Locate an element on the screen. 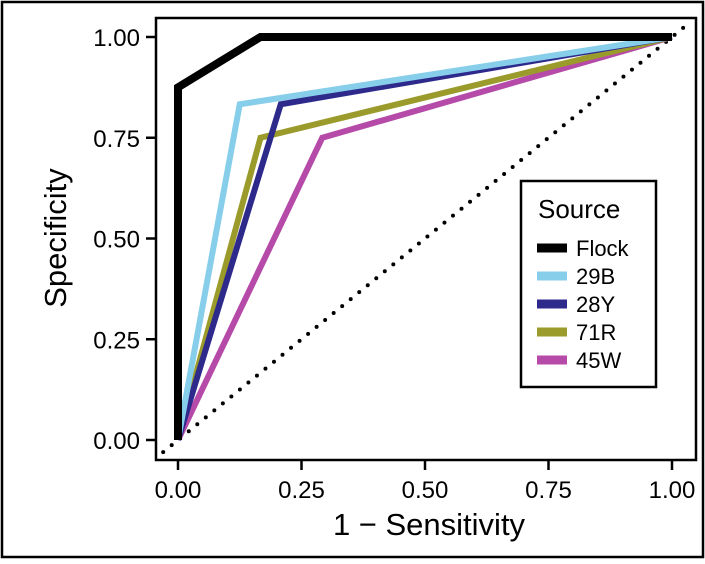 Image resolution: width=705 pixels, height=564 pixels. legend: Source Flock 29B 28Y 71R 45W is located at coordinates (588, 284).